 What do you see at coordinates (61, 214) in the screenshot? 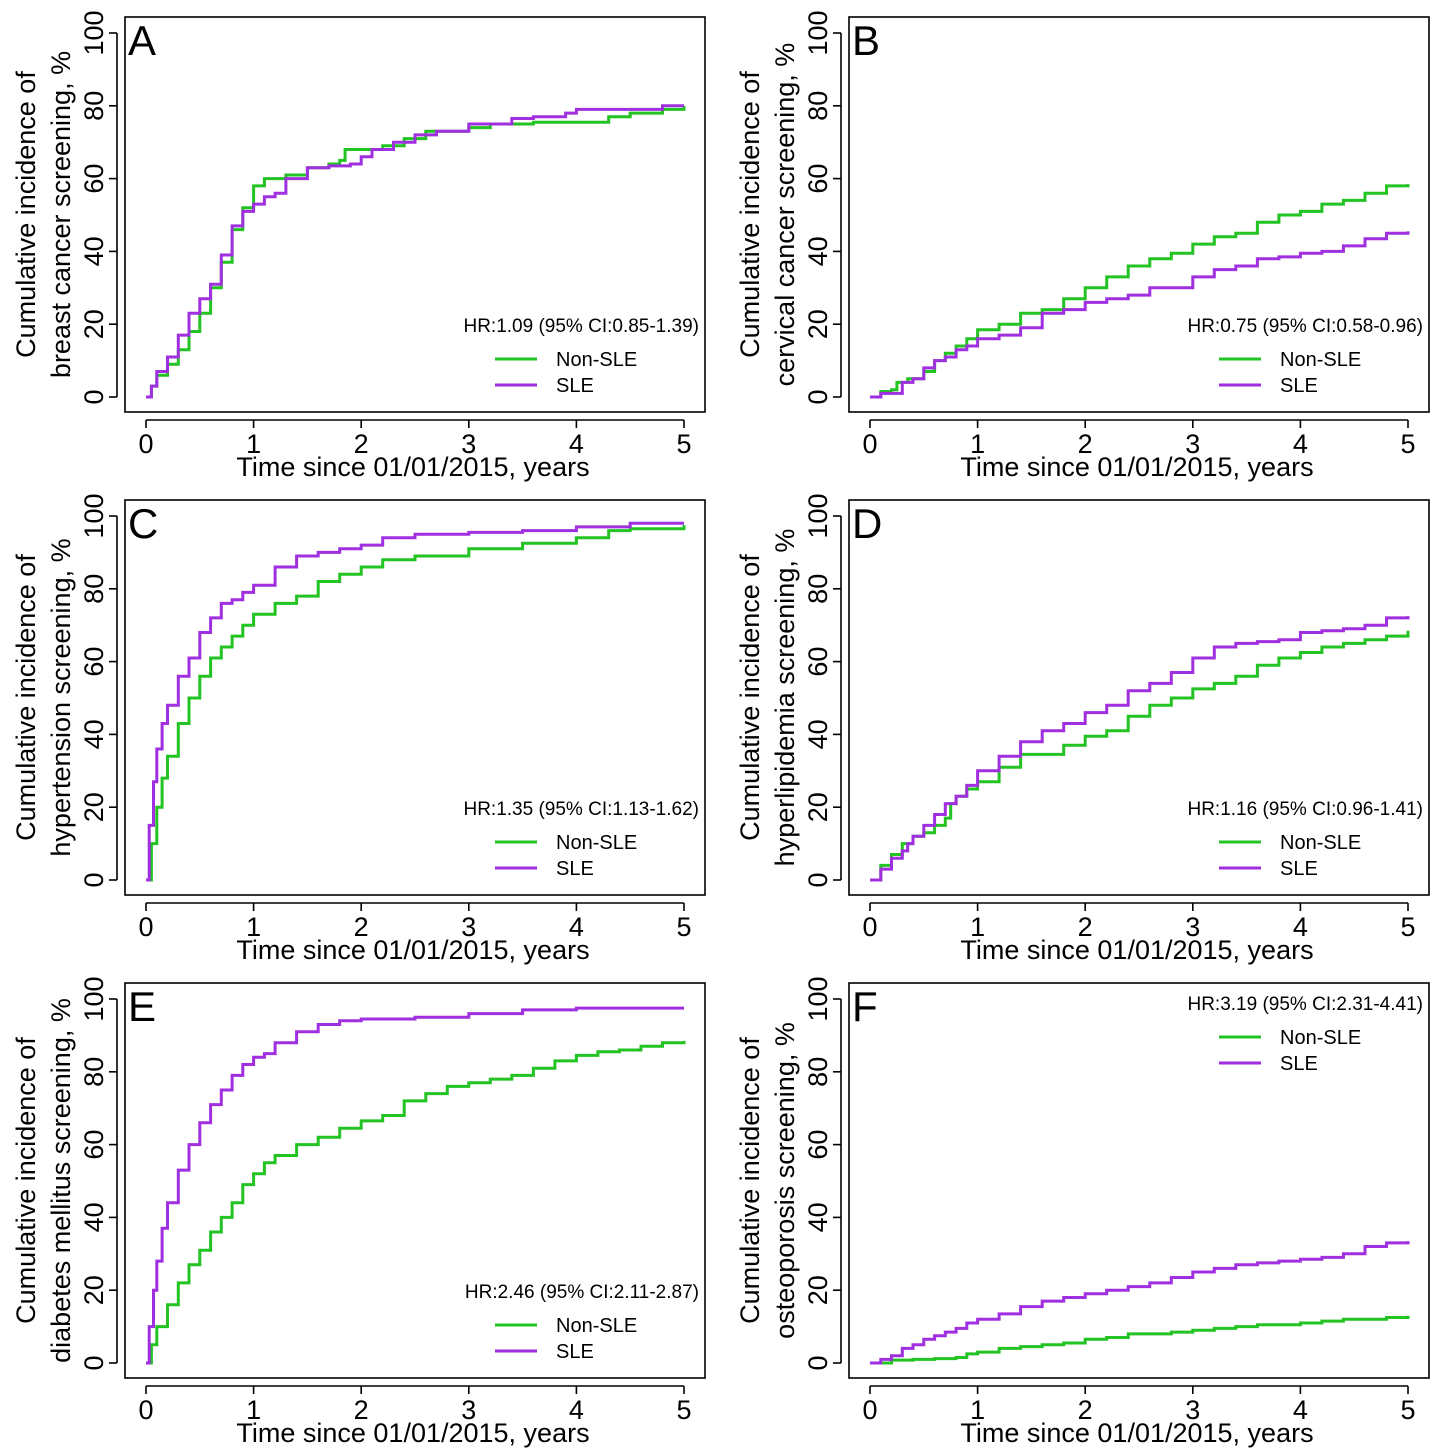
I see `y-axis-title-line2: breast cancer screening, %` at bounding box center [61, 214].